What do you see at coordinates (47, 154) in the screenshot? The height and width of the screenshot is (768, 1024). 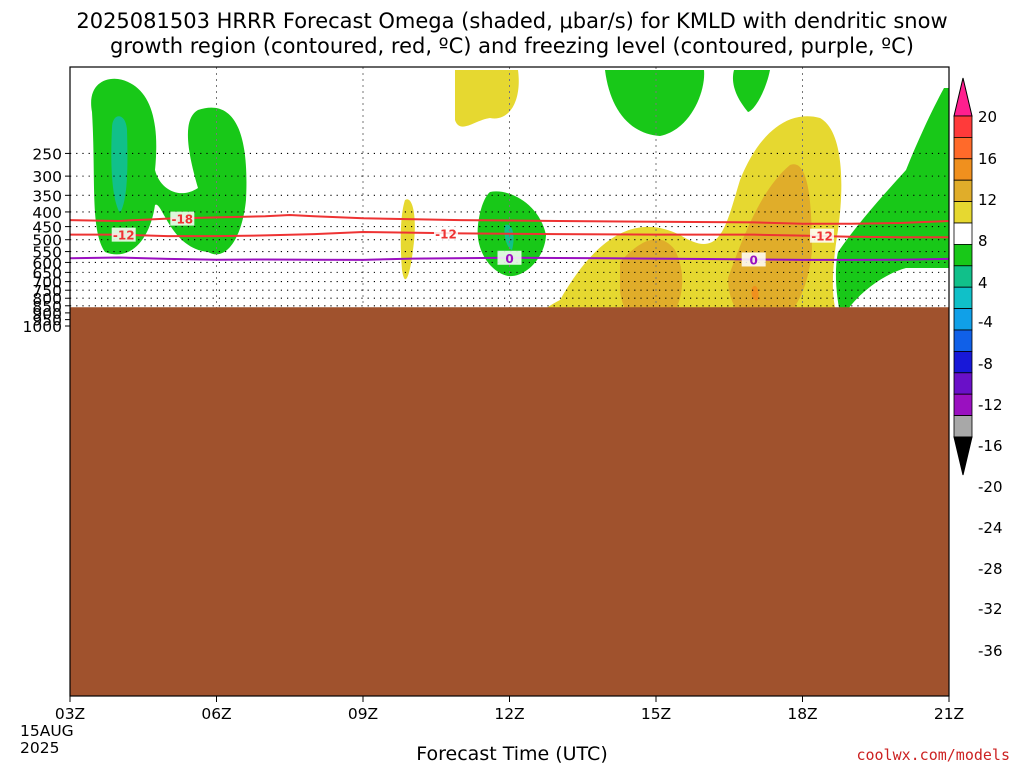 I see `y-tick-label: 250` at bounding box center [47, 154].